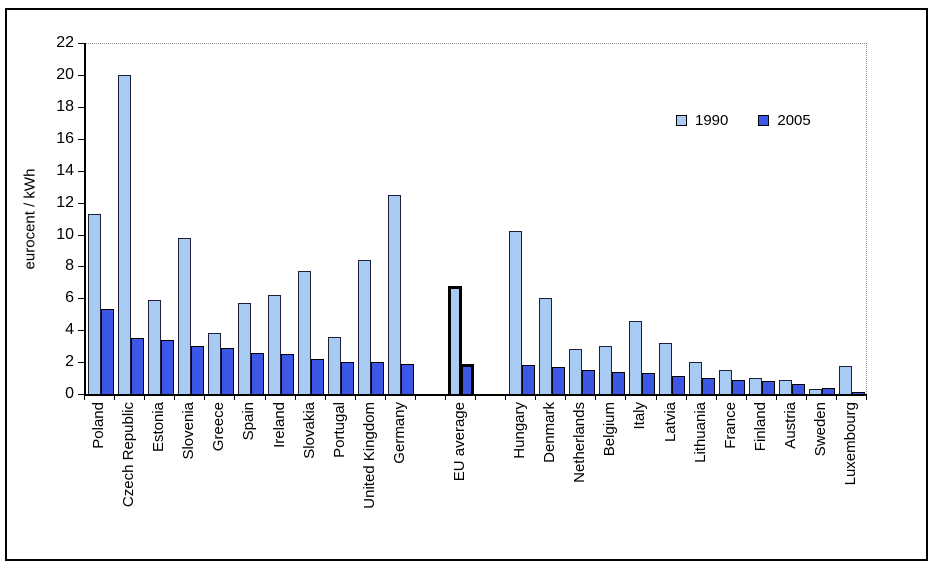 The width and height of the screenshot is (934, 575). What do you see at coordinates (309, 430) in the screenshot?
I see `x-label-slovakia: Slovakia` at bounding box center [309, 430].